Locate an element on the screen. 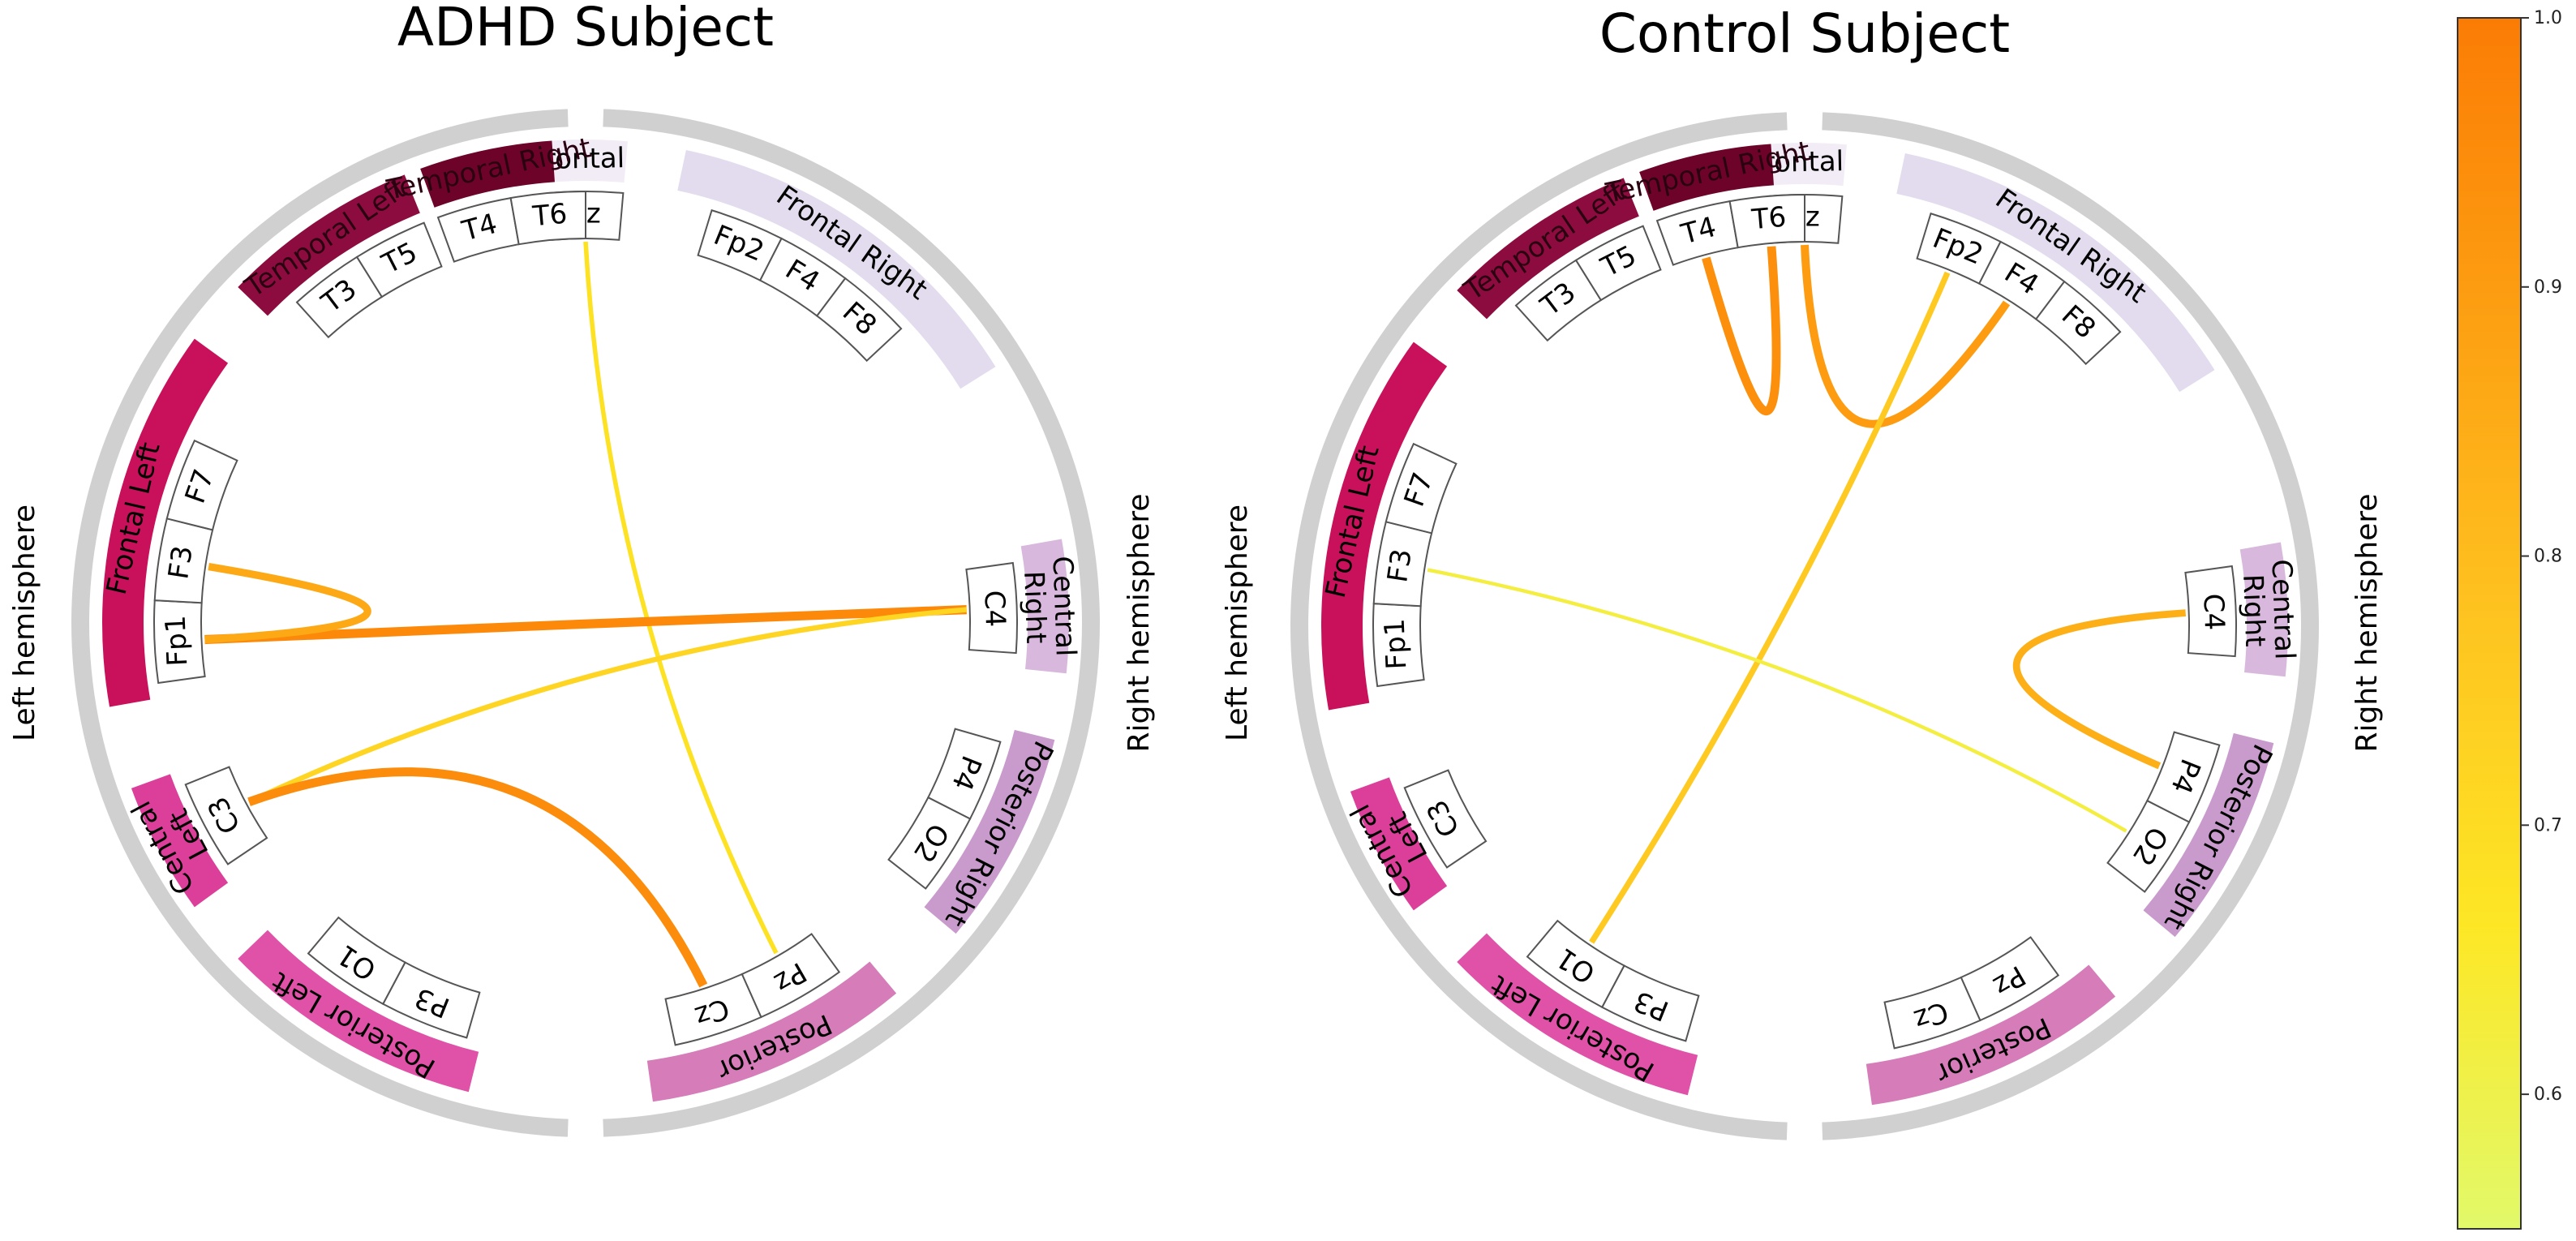 The image size is (2576, 1241). colorbar: 1.0 0.9 0.8 0.7 0.6 is located at coordinates (2509, 619).